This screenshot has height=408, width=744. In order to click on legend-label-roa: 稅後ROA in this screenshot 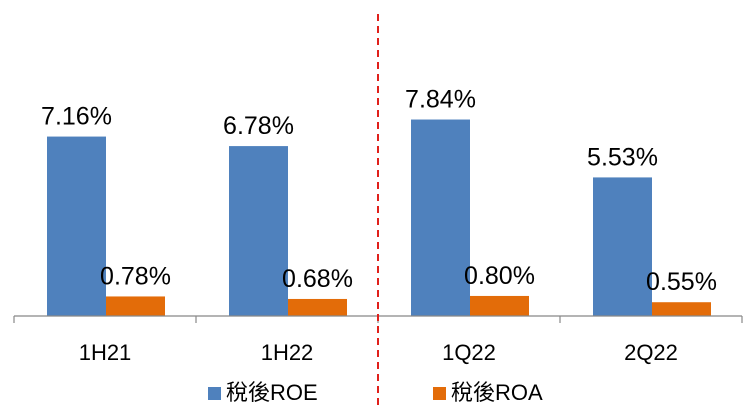, I will do `click(497, 392)`.